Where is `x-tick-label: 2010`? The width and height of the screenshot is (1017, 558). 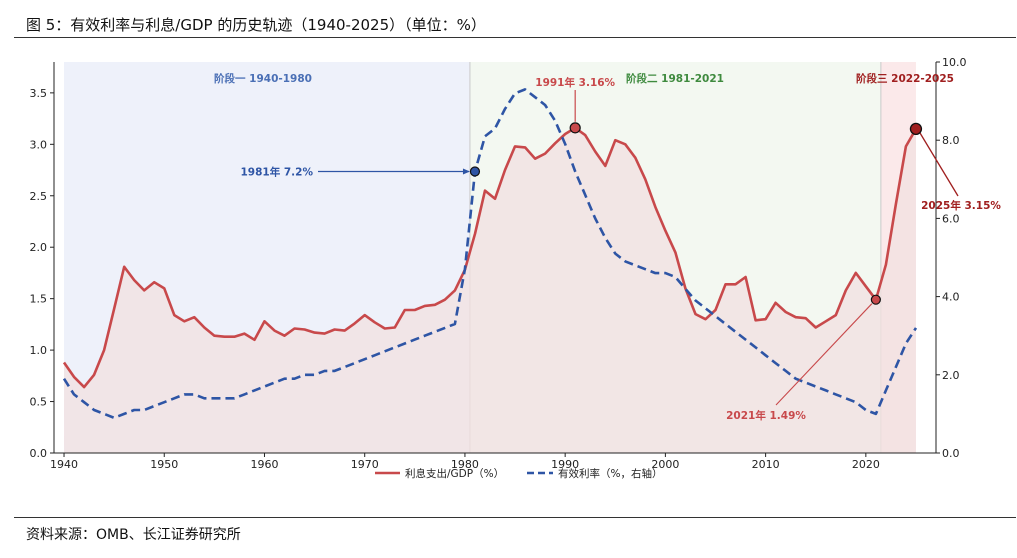 x-tick-label: 2010 is located at coordinates (766, 464).